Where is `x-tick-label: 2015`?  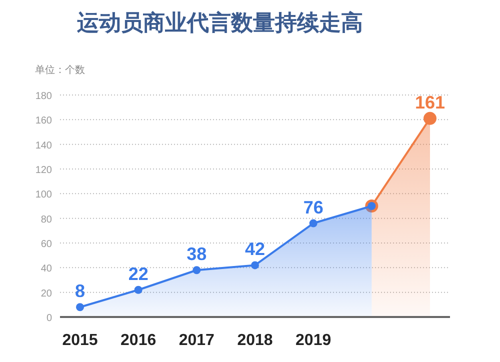
x-tick-label: 2015 is located at coordinates (80, 340).